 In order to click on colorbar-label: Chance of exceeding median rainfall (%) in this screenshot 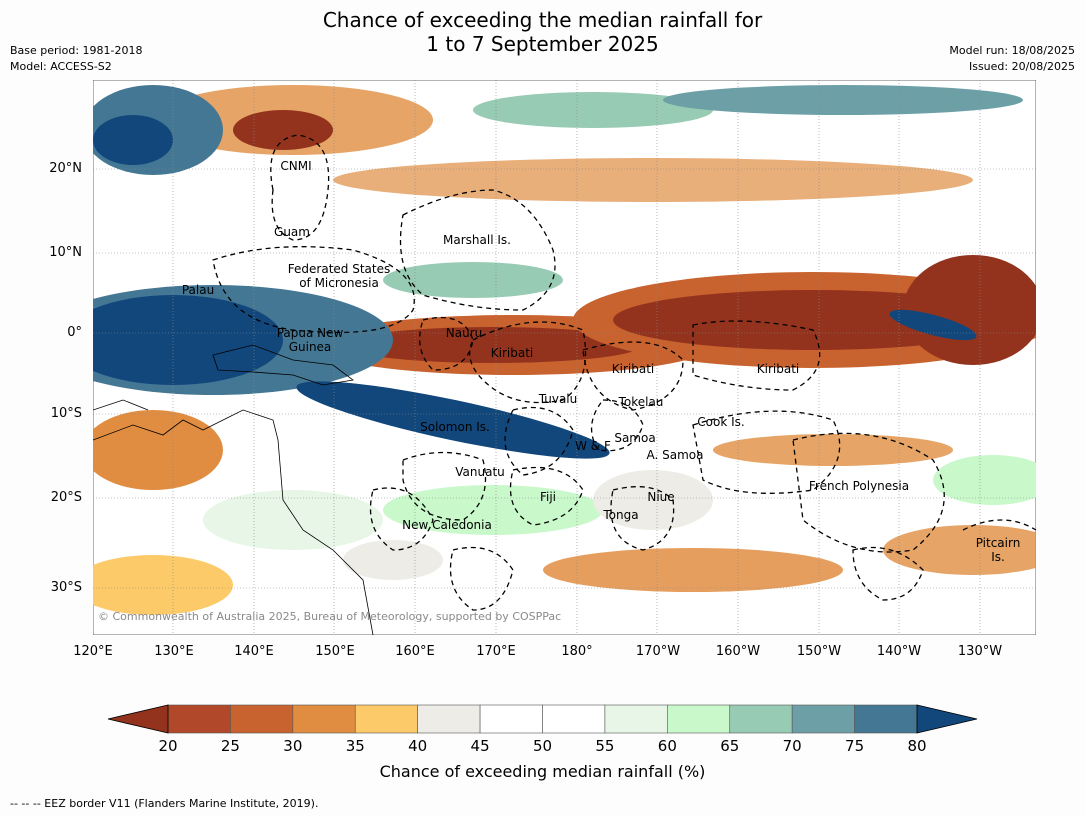, I will do `click(542, 771)`.